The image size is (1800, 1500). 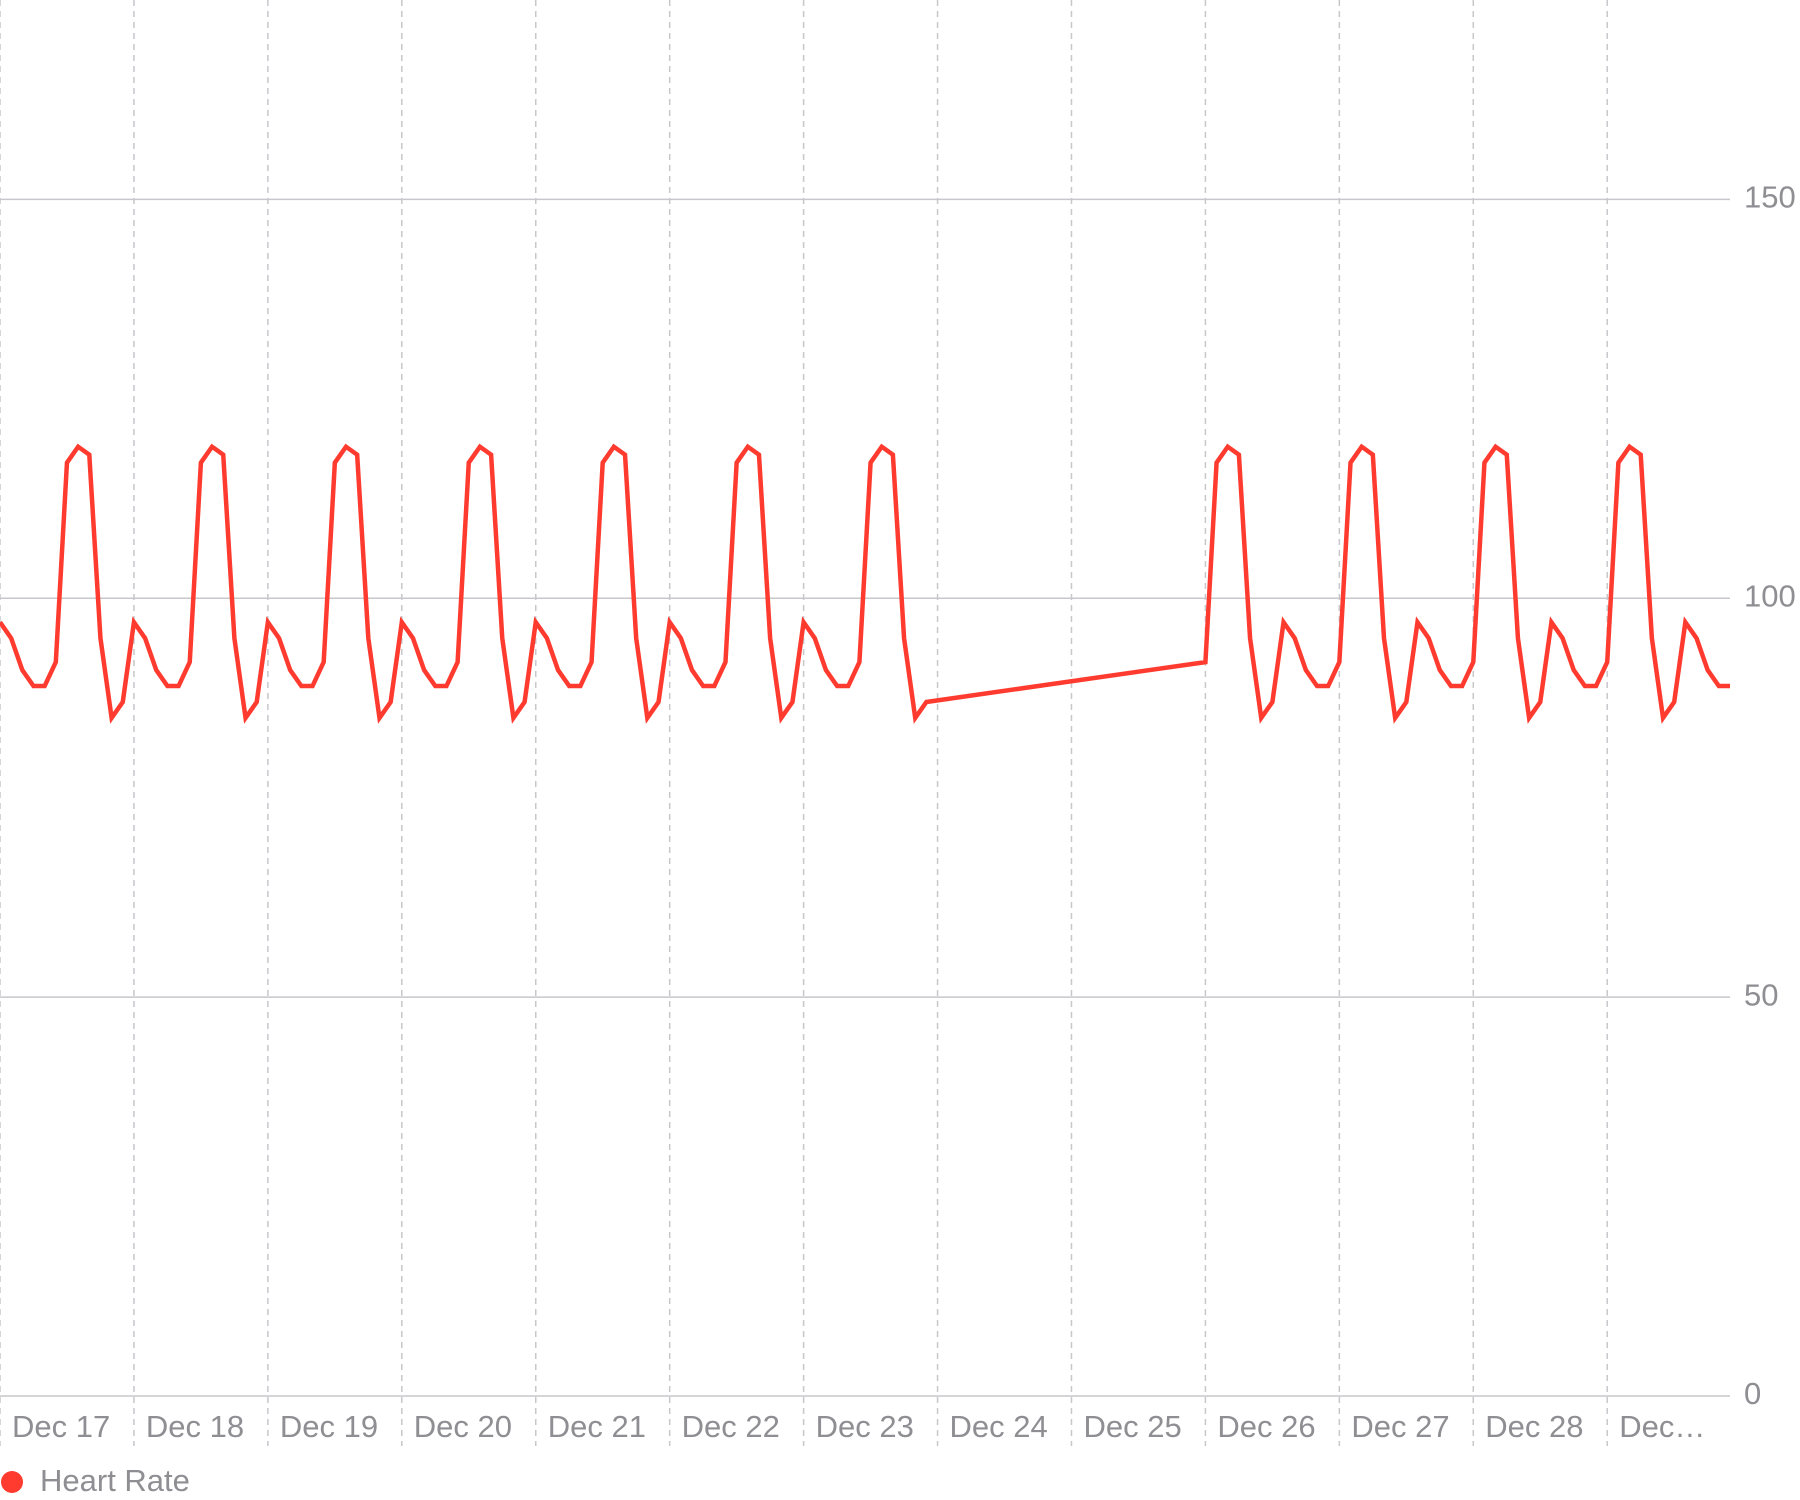 What do you see at coordinates (1132, 1426) in the screenshot?
I see `x-tick-label: Dec 25` at bounding box center [1132, 1426].